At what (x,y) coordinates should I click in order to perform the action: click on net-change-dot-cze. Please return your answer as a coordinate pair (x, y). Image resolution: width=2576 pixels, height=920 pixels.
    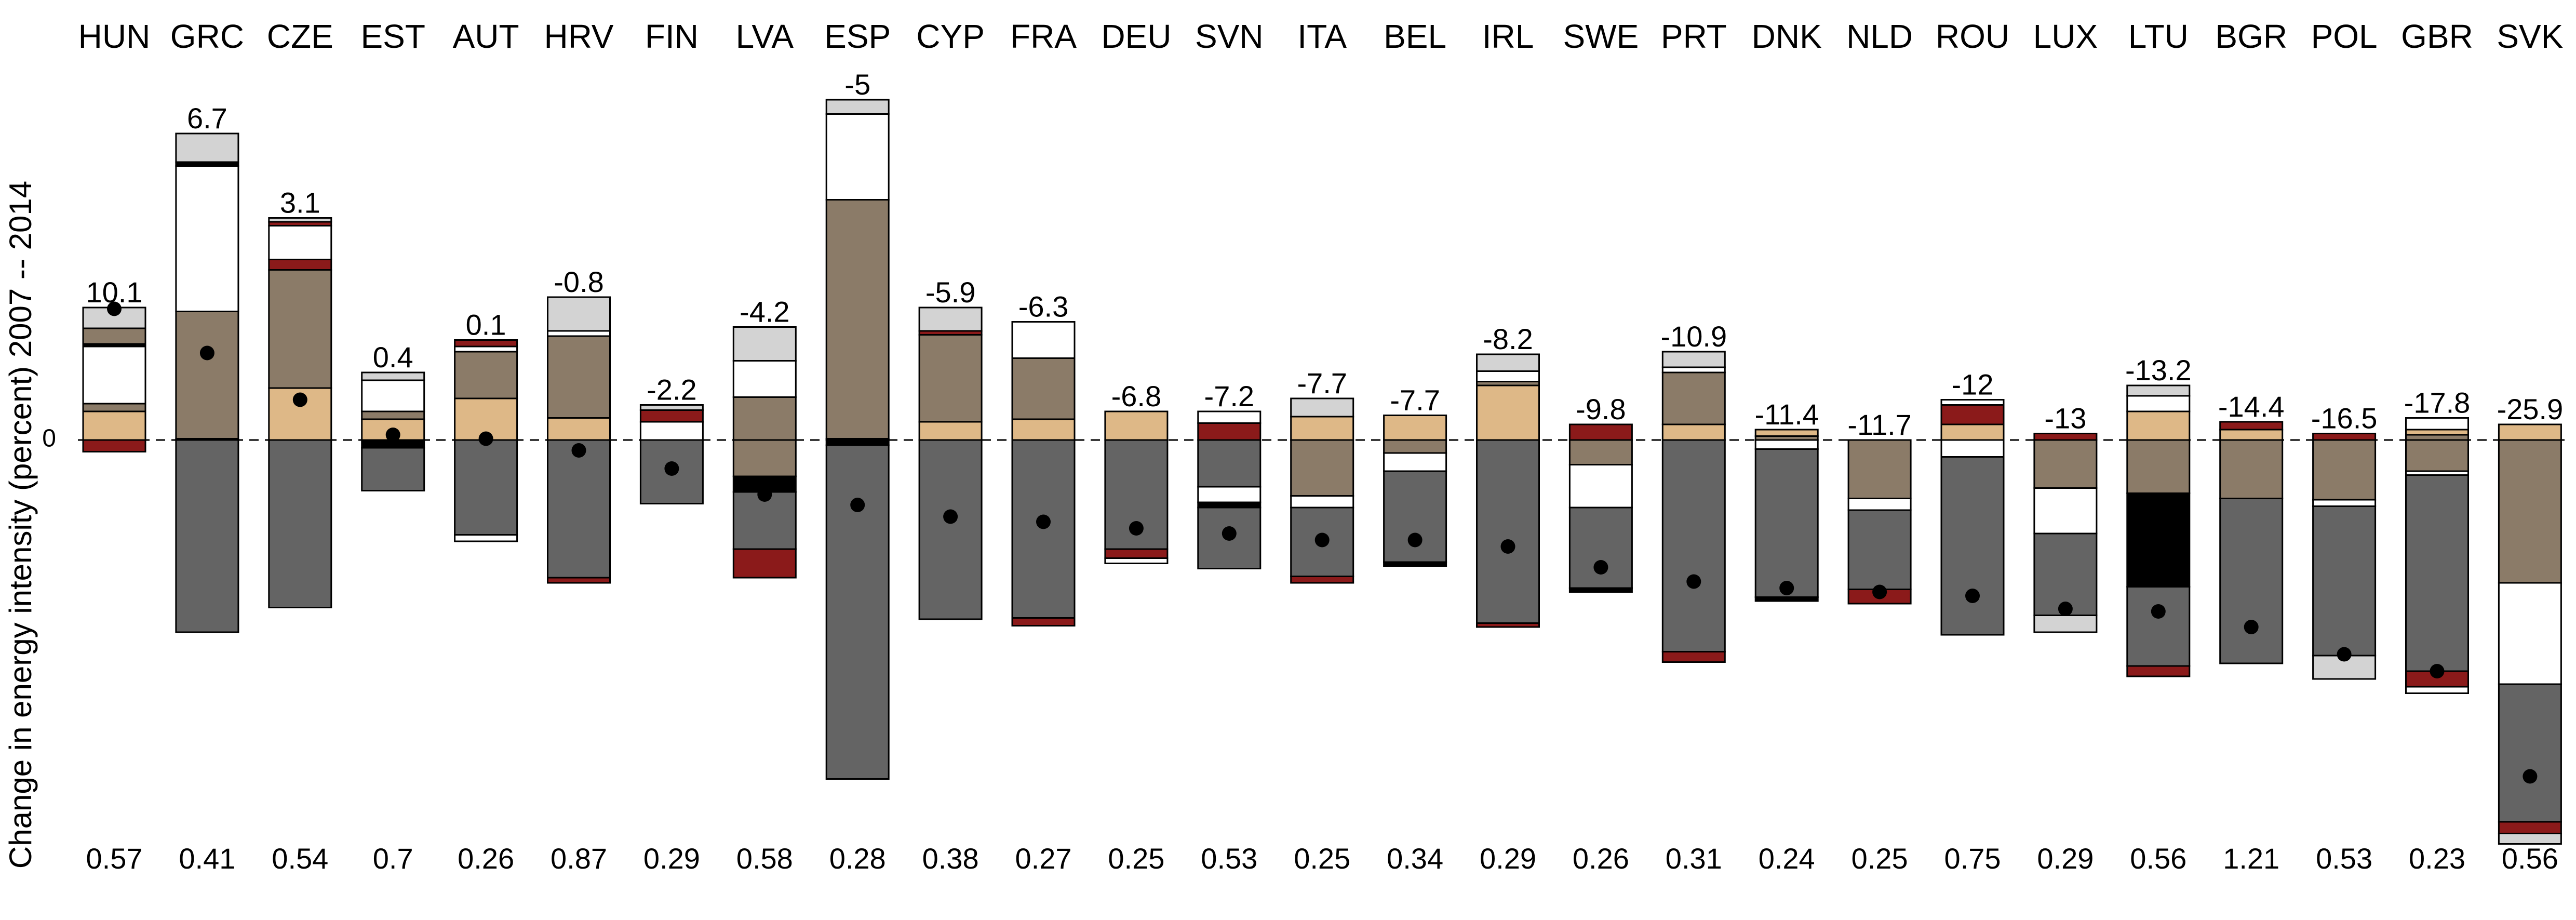
    Looking at the image, I should click on (299, 399).